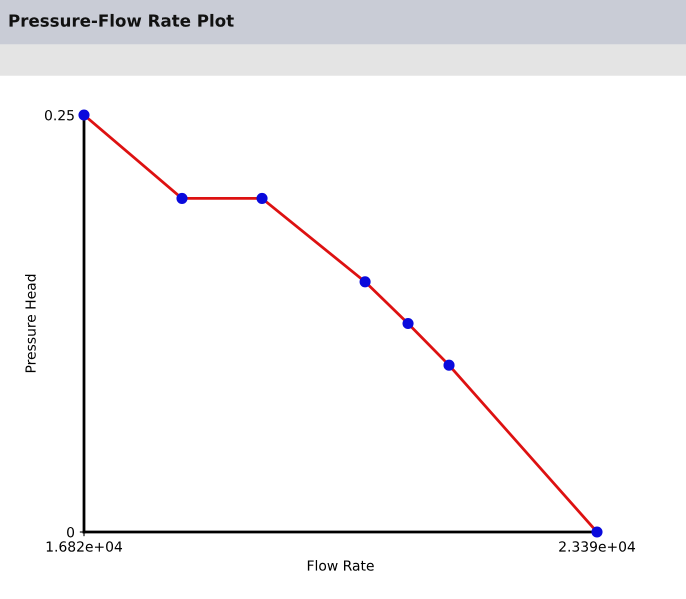  Describe the element at coordinates (84, 546) in the screenshot. I see `x-tick-label: 1.682e+04` at that location.